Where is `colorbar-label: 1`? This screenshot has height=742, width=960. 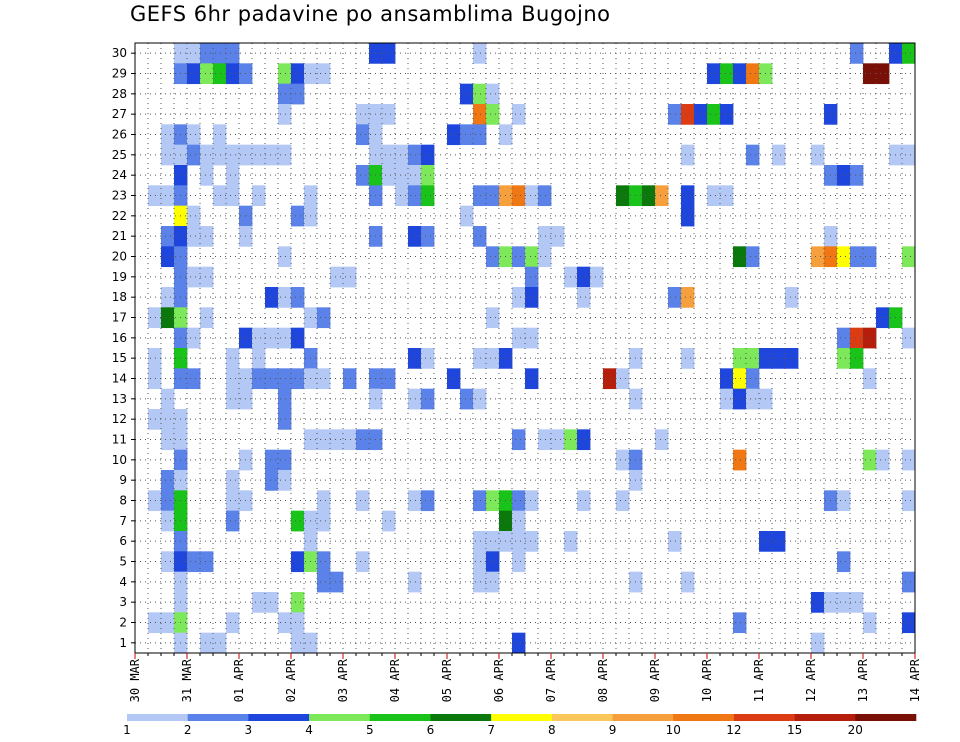
colorbar-label: 1 is located at coordinates (127, 730).